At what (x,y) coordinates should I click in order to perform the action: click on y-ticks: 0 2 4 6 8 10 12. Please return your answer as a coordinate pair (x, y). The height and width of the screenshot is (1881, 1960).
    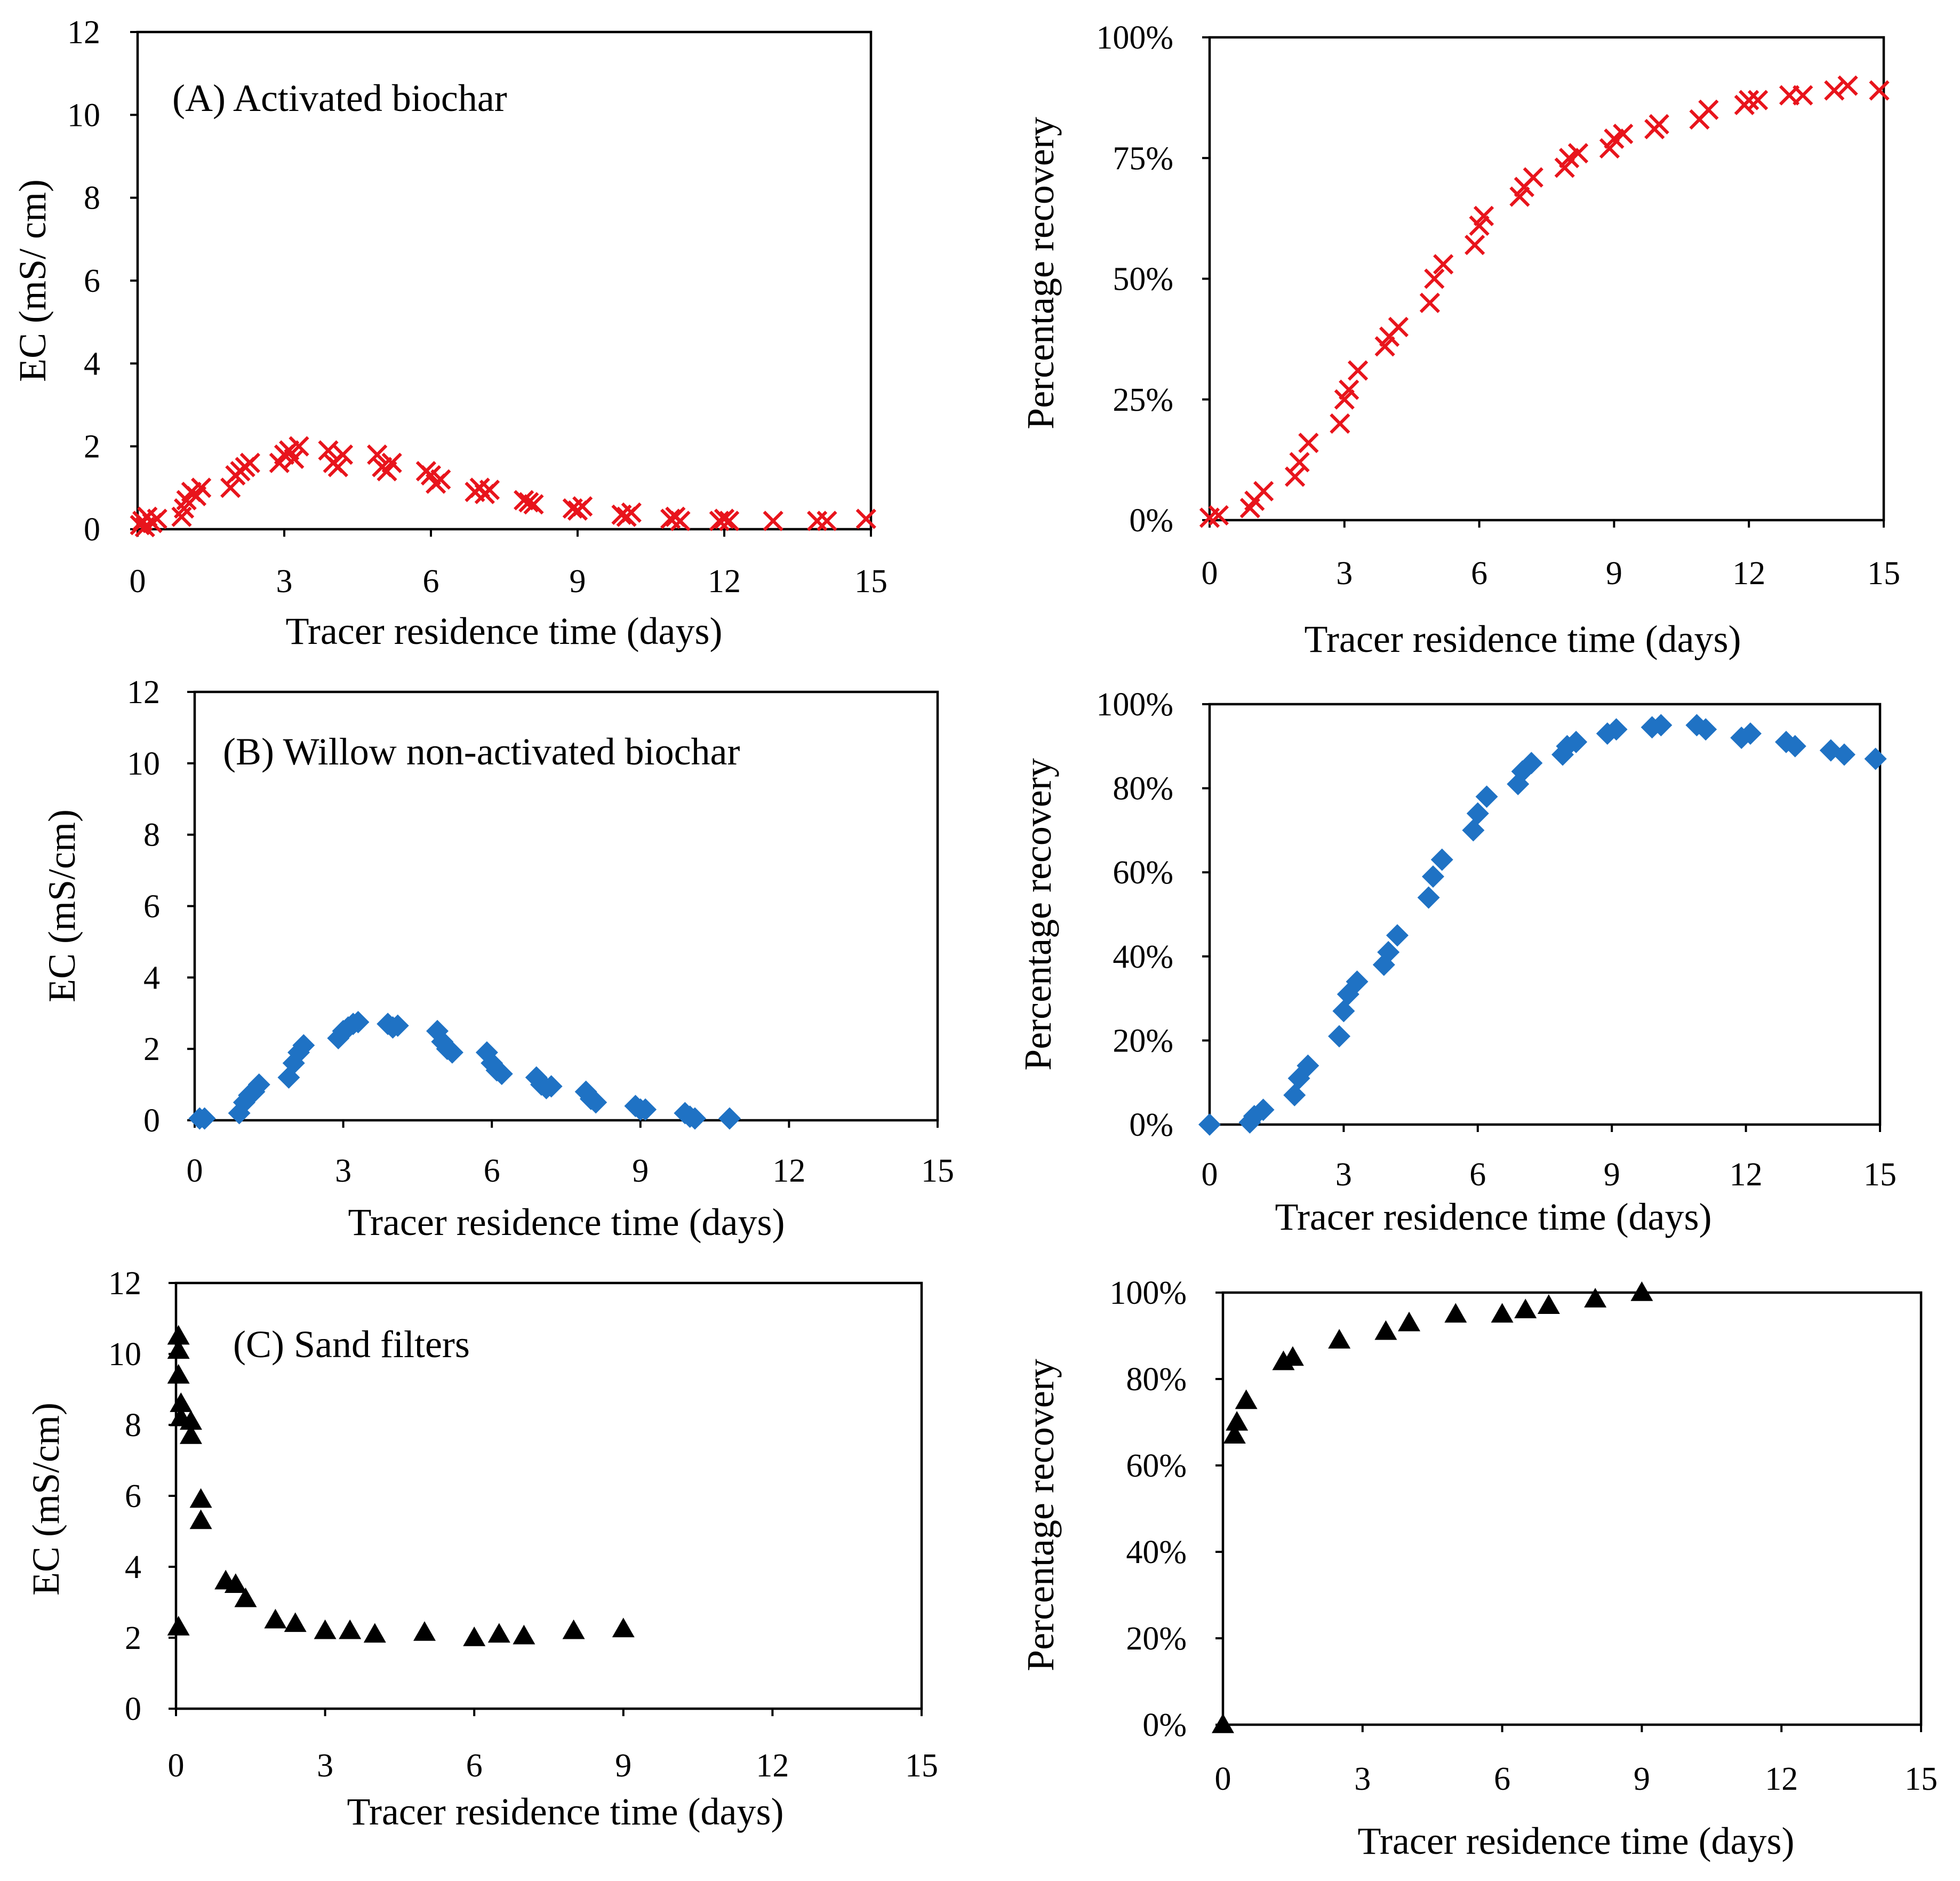
    Looking at the image, I should click on (161, 906).